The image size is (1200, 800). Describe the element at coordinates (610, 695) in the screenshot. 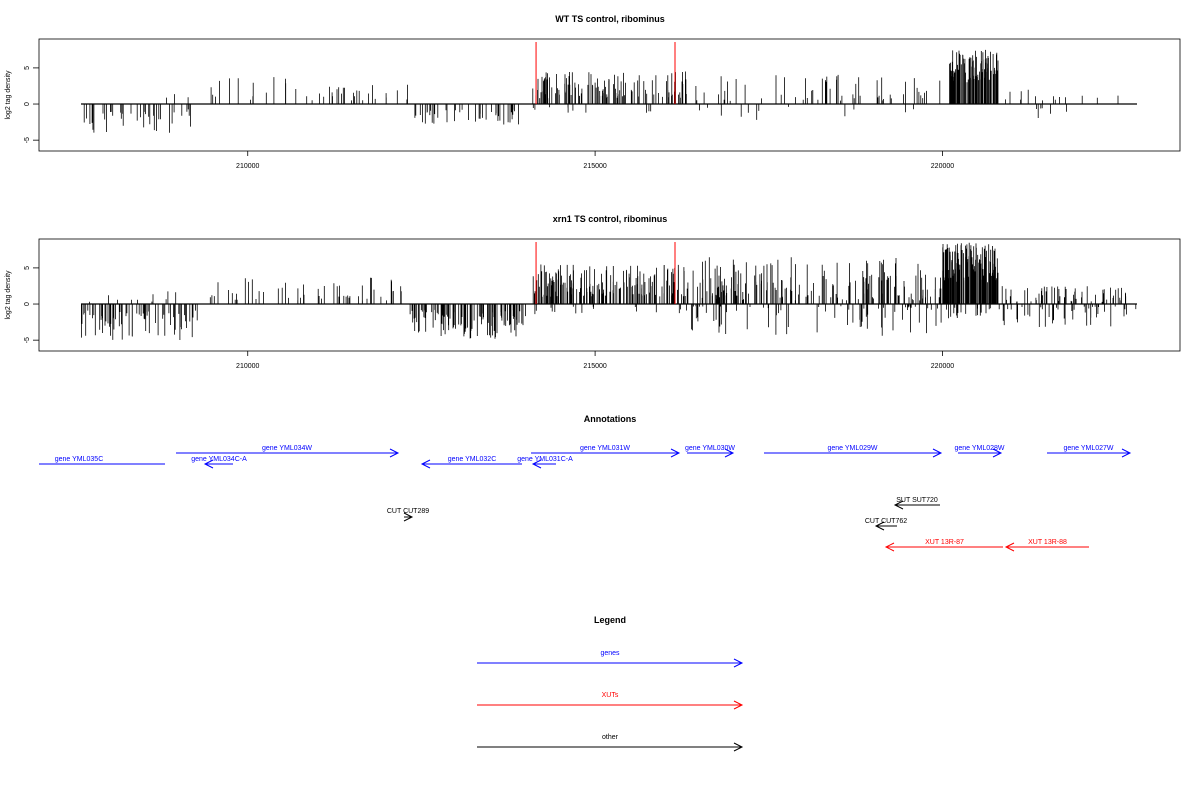

I see `legend-label: XUTs` at that location.